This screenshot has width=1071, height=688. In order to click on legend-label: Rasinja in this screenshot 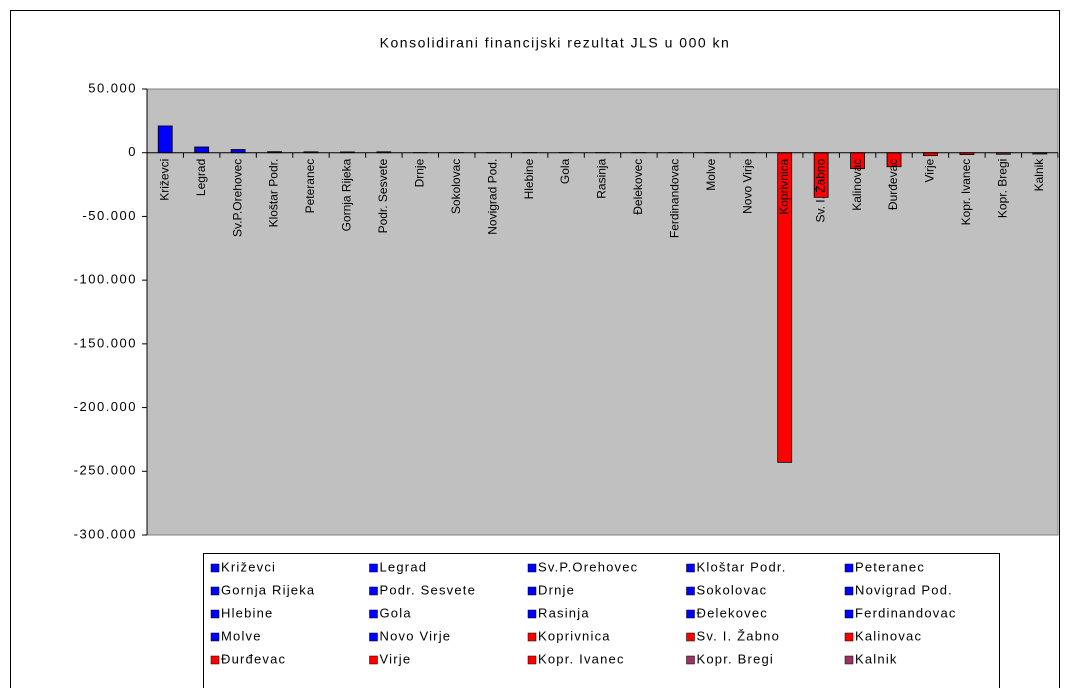, I will do `click(564, 612)`.